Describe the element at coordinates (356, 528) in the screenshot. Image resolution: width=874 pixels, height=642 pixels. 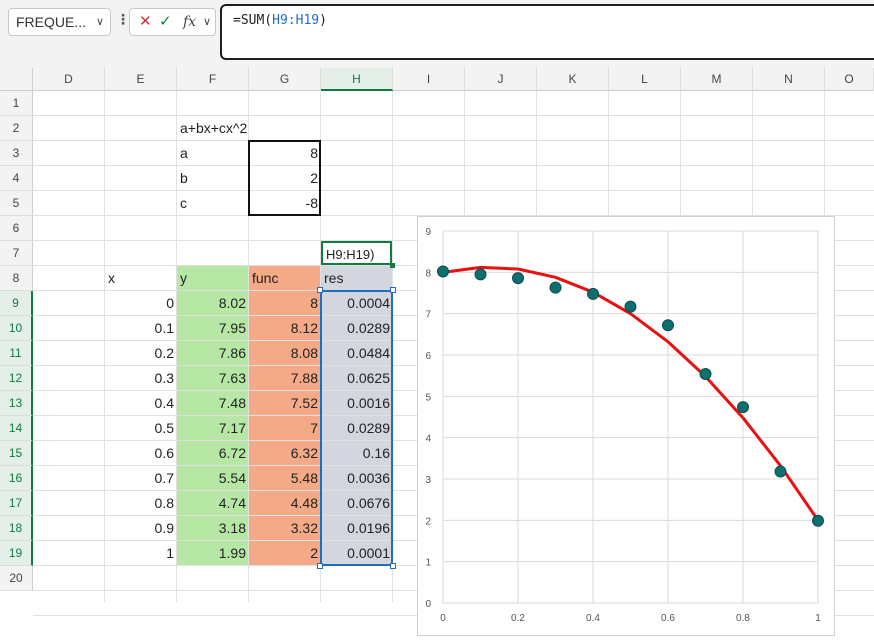
I see `cell-res-18: 0.0196` at that location.